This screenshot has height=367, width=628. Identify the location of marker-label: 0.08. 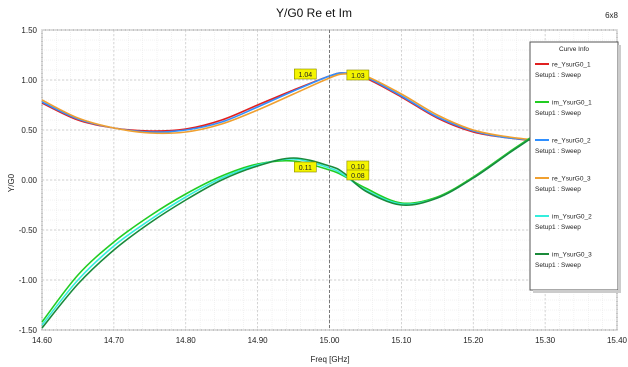
(358, 176).